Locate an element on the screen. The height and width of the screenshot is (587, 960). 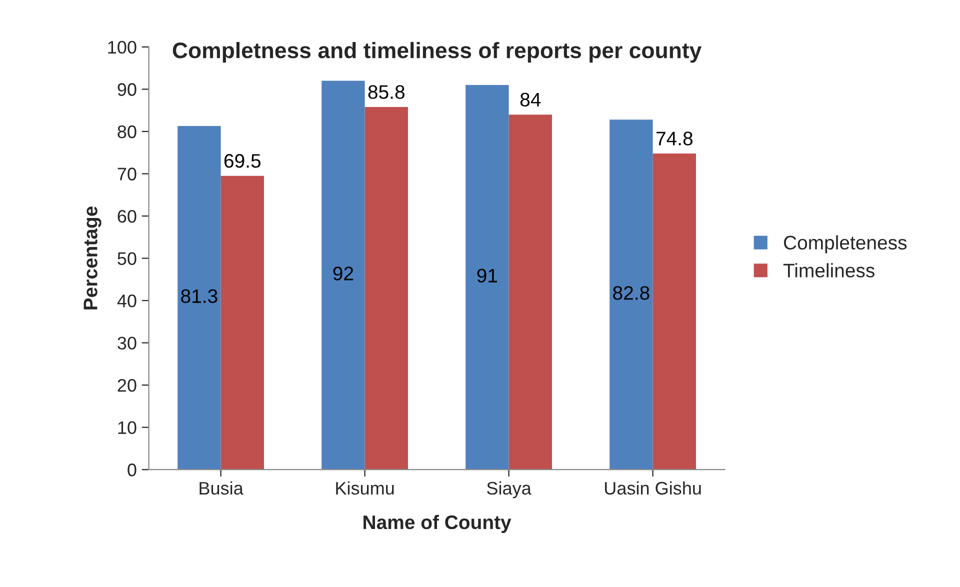
data-label: 91 is located at coordinates (487, 275).